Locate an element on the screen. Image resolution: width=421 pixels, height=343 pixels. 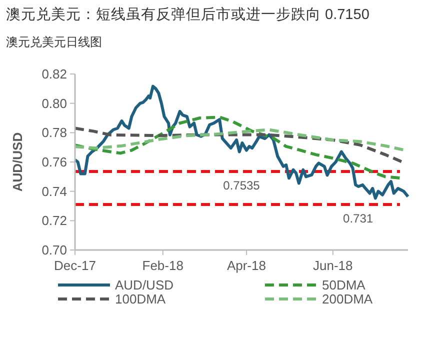
legend-label: 50DMA is located at coordinates (344, 285).